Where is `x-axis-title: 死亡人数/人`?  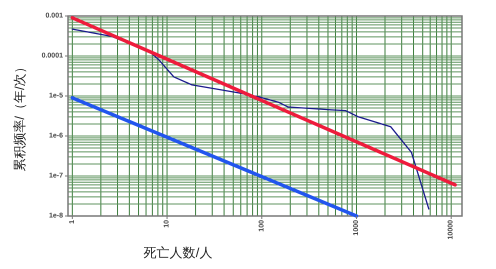 x-axis-title: 死亡人数/人 is located at coordinates (178, 252).